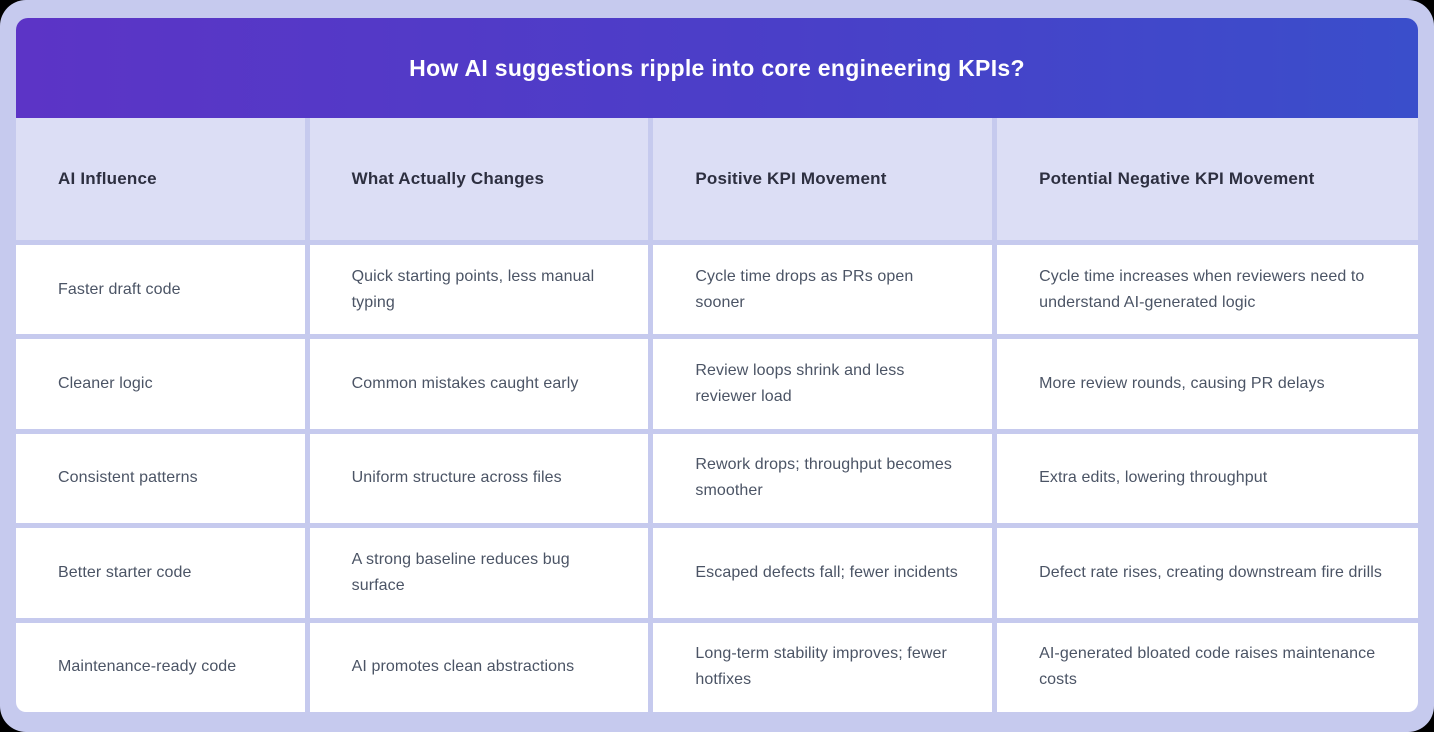 The image size is (1434, 732). What do you see at coordinates (479, 667) in the screenshot?
I see `table-cell: AI promotes clean abstractions` at bounding box center [479, 667].